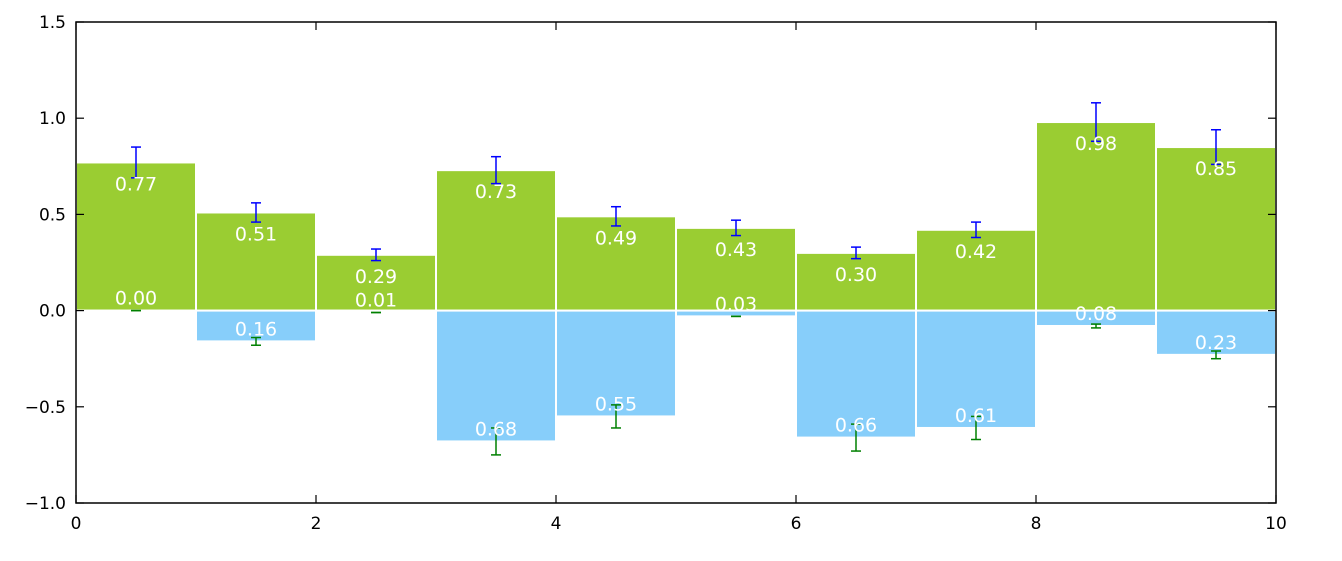 The width and height of the screenshot is (1342, 561). I want to click on bar-label-series-1-6: 0.66, so click(856, 426).